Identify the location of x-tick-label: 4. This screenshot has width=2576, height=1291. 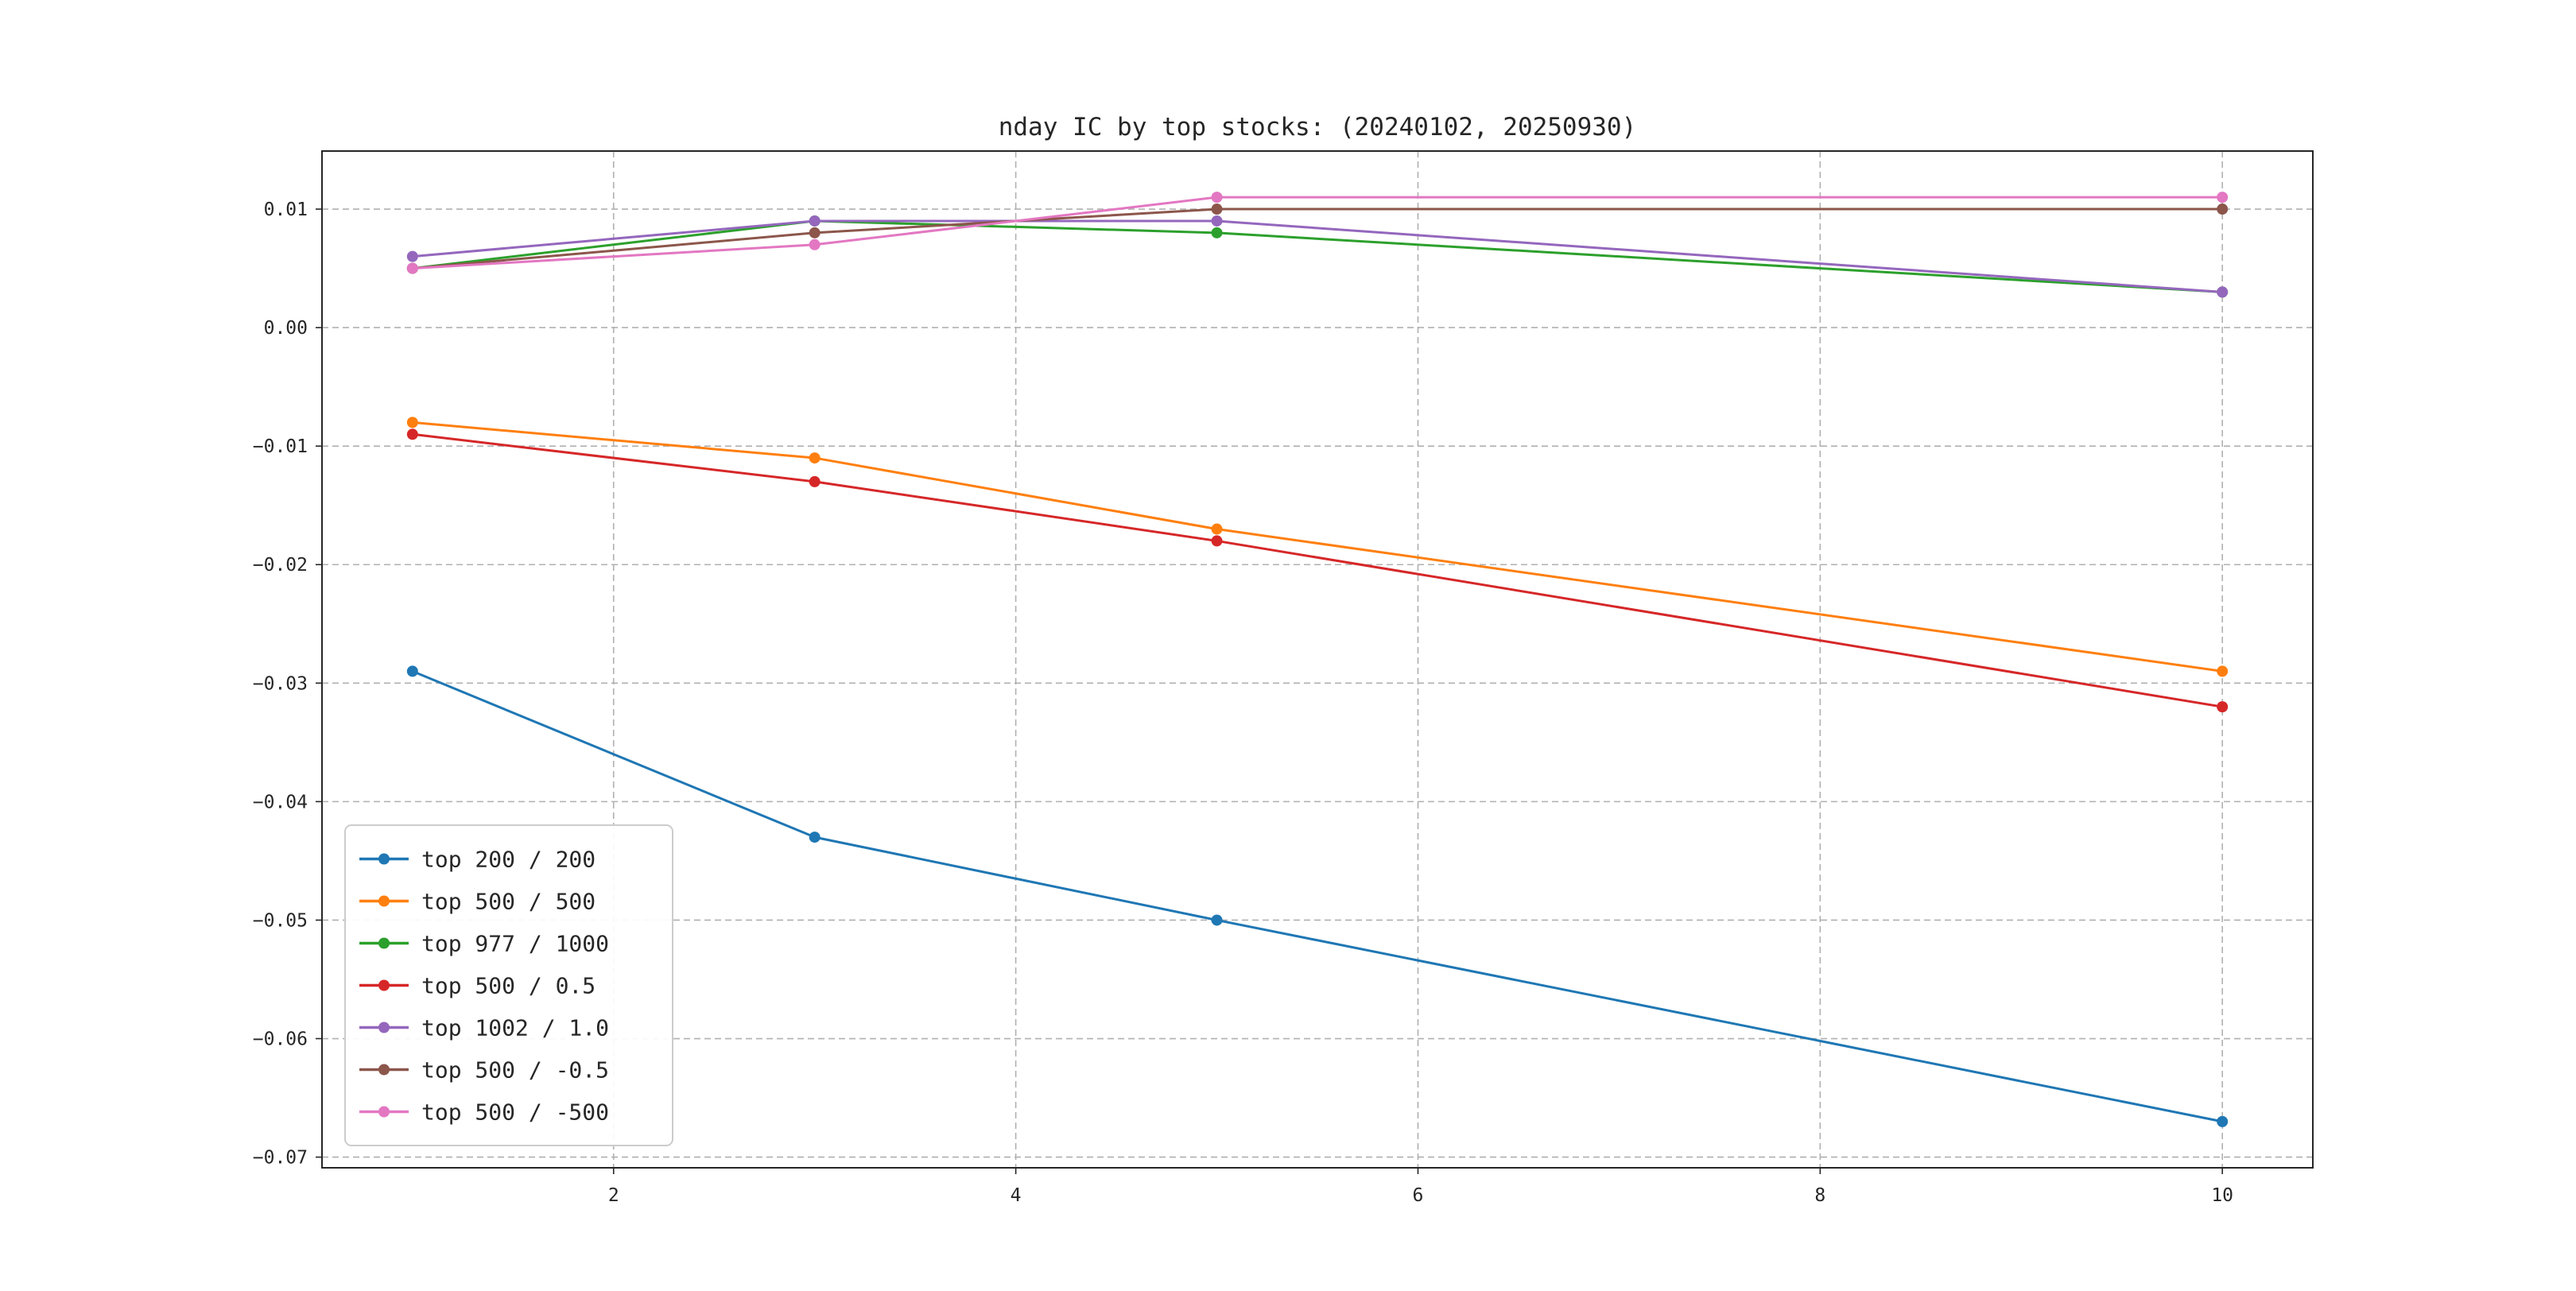
(1016, 1195).